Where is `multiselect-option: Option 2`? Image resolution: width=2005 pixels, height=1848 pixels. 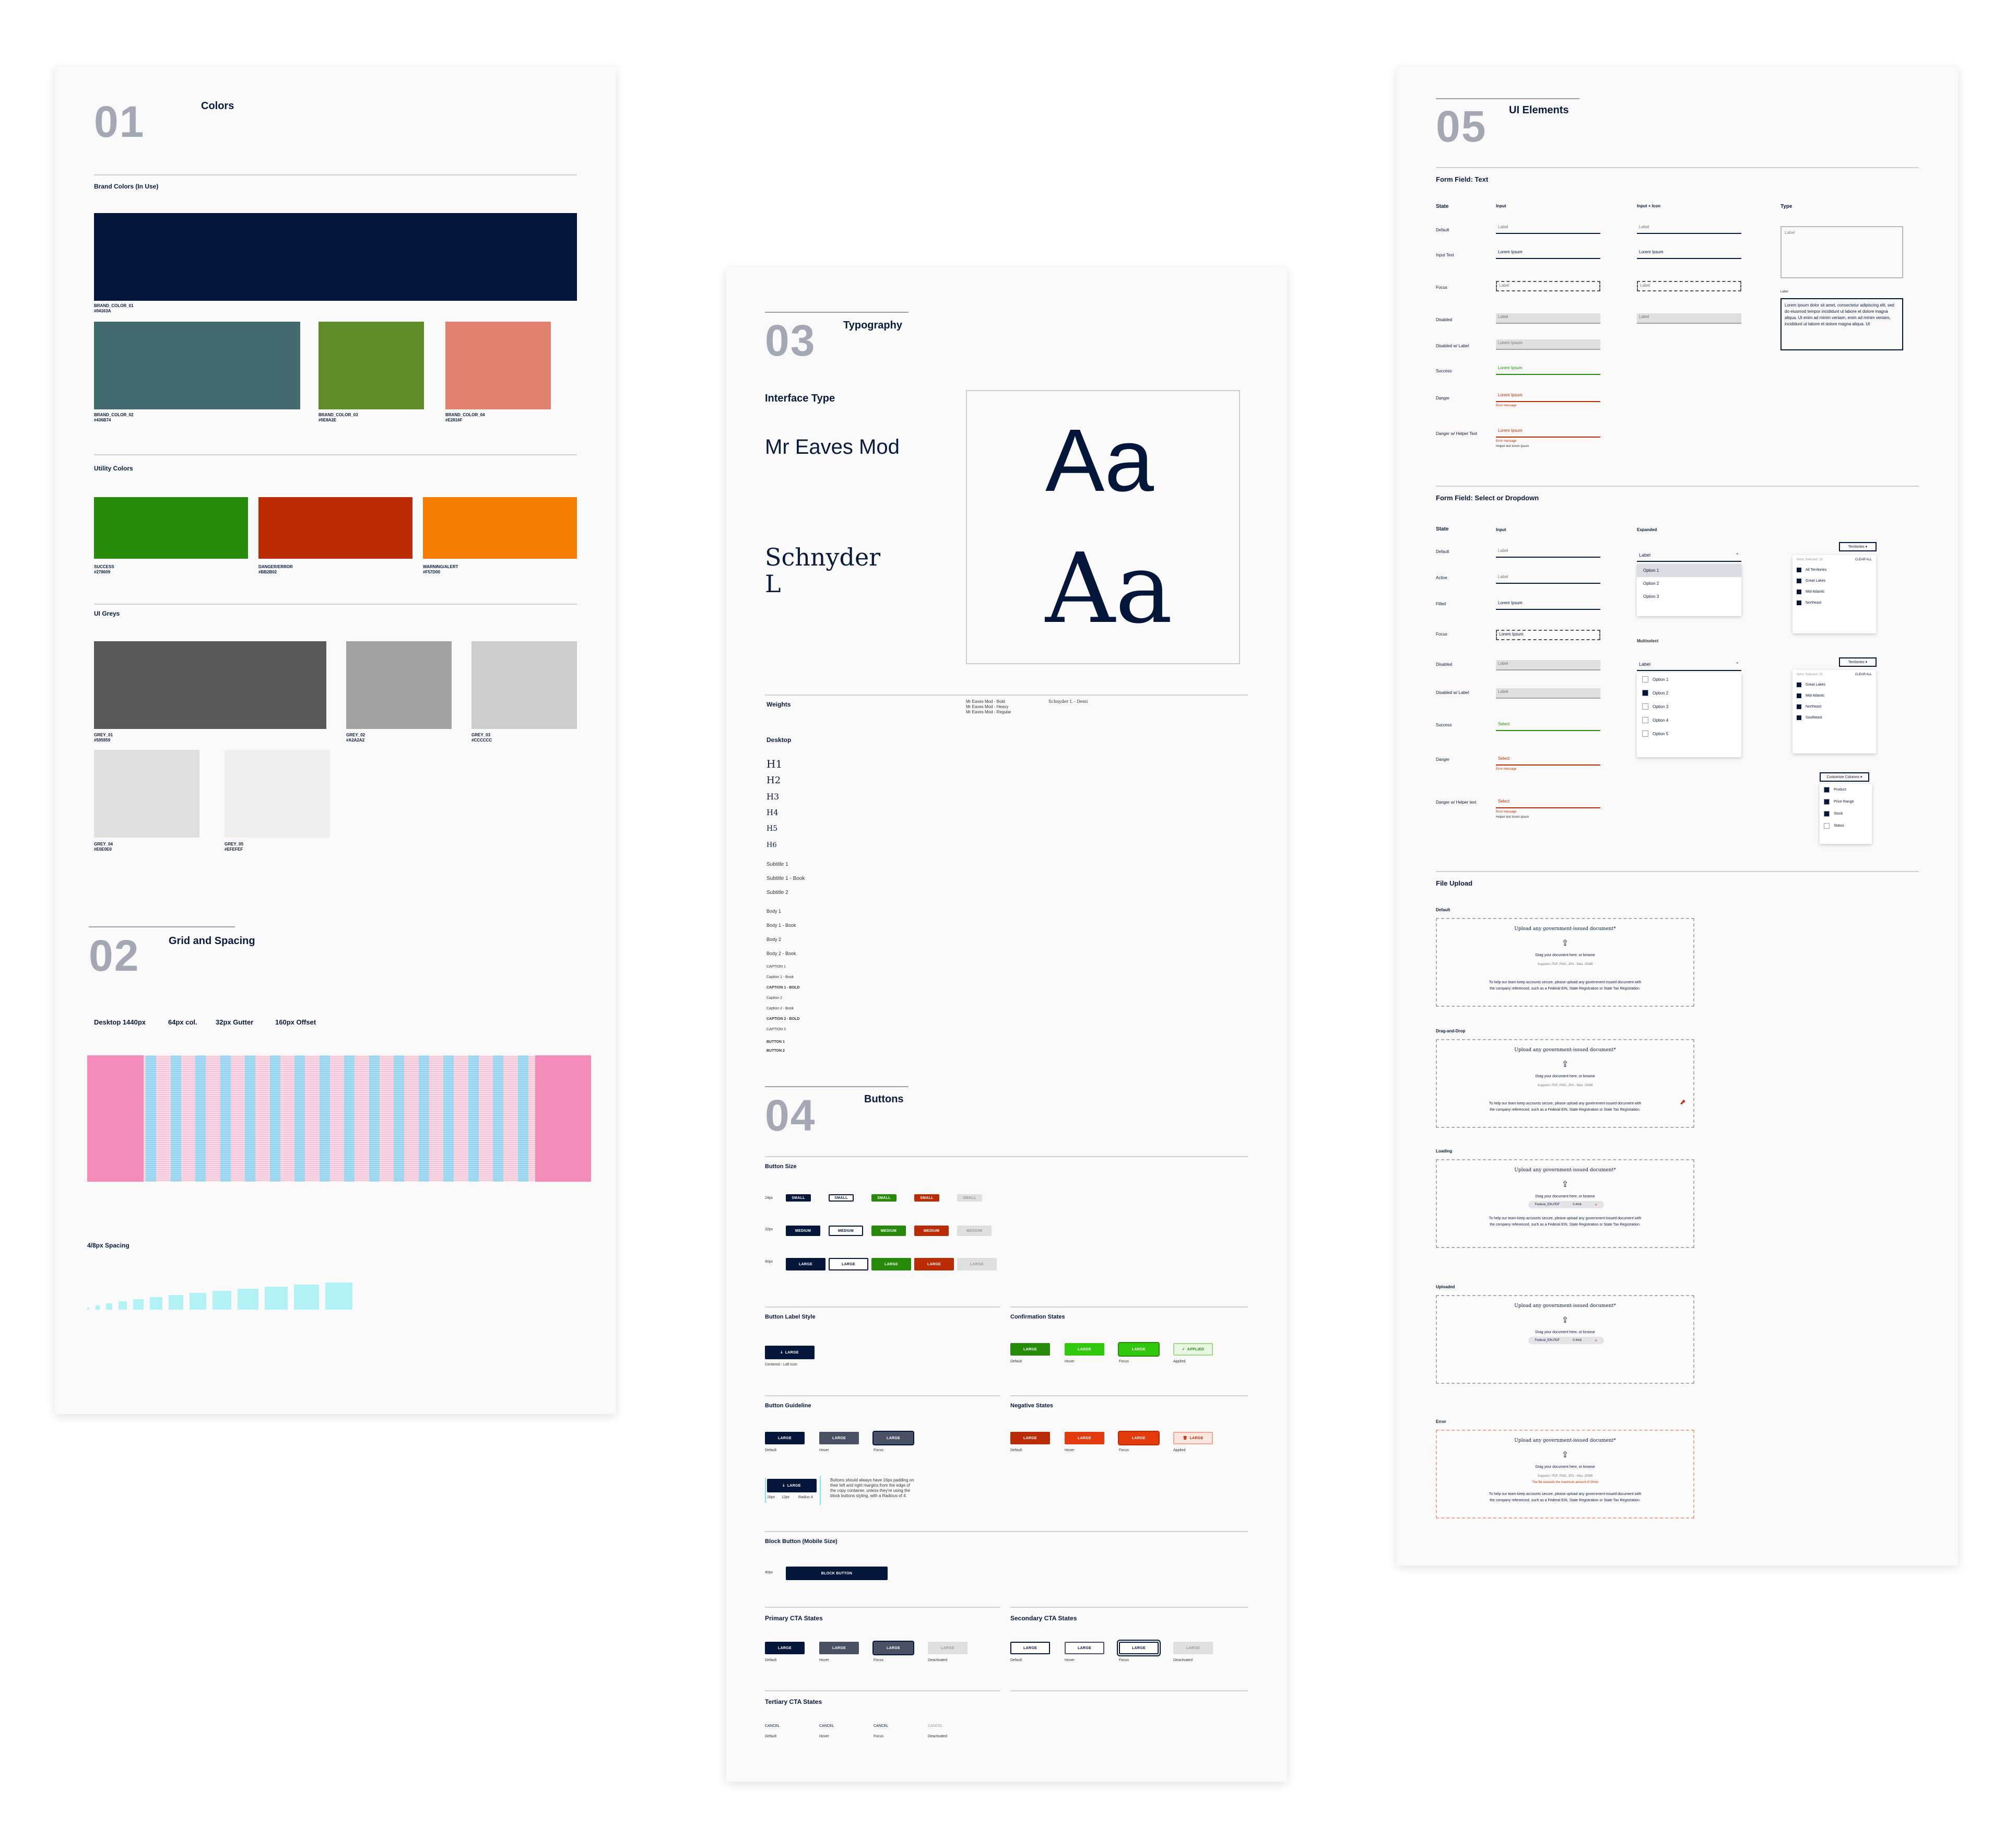 multiselect-option: Option 2 is located at coordinates (1689, 693).